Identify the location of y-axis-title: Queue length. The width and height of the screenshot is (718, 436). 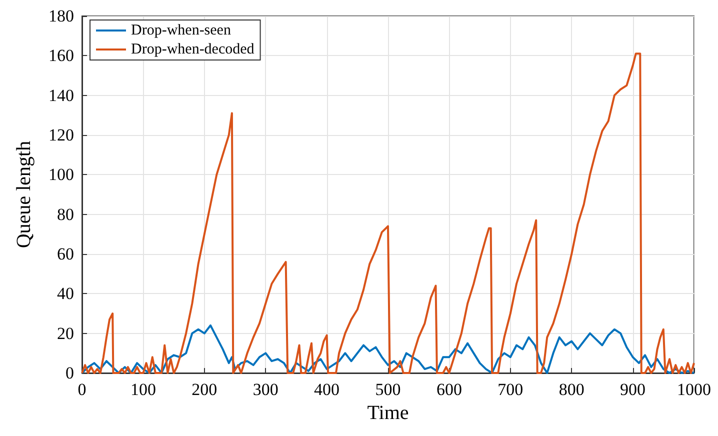
(24, 194).